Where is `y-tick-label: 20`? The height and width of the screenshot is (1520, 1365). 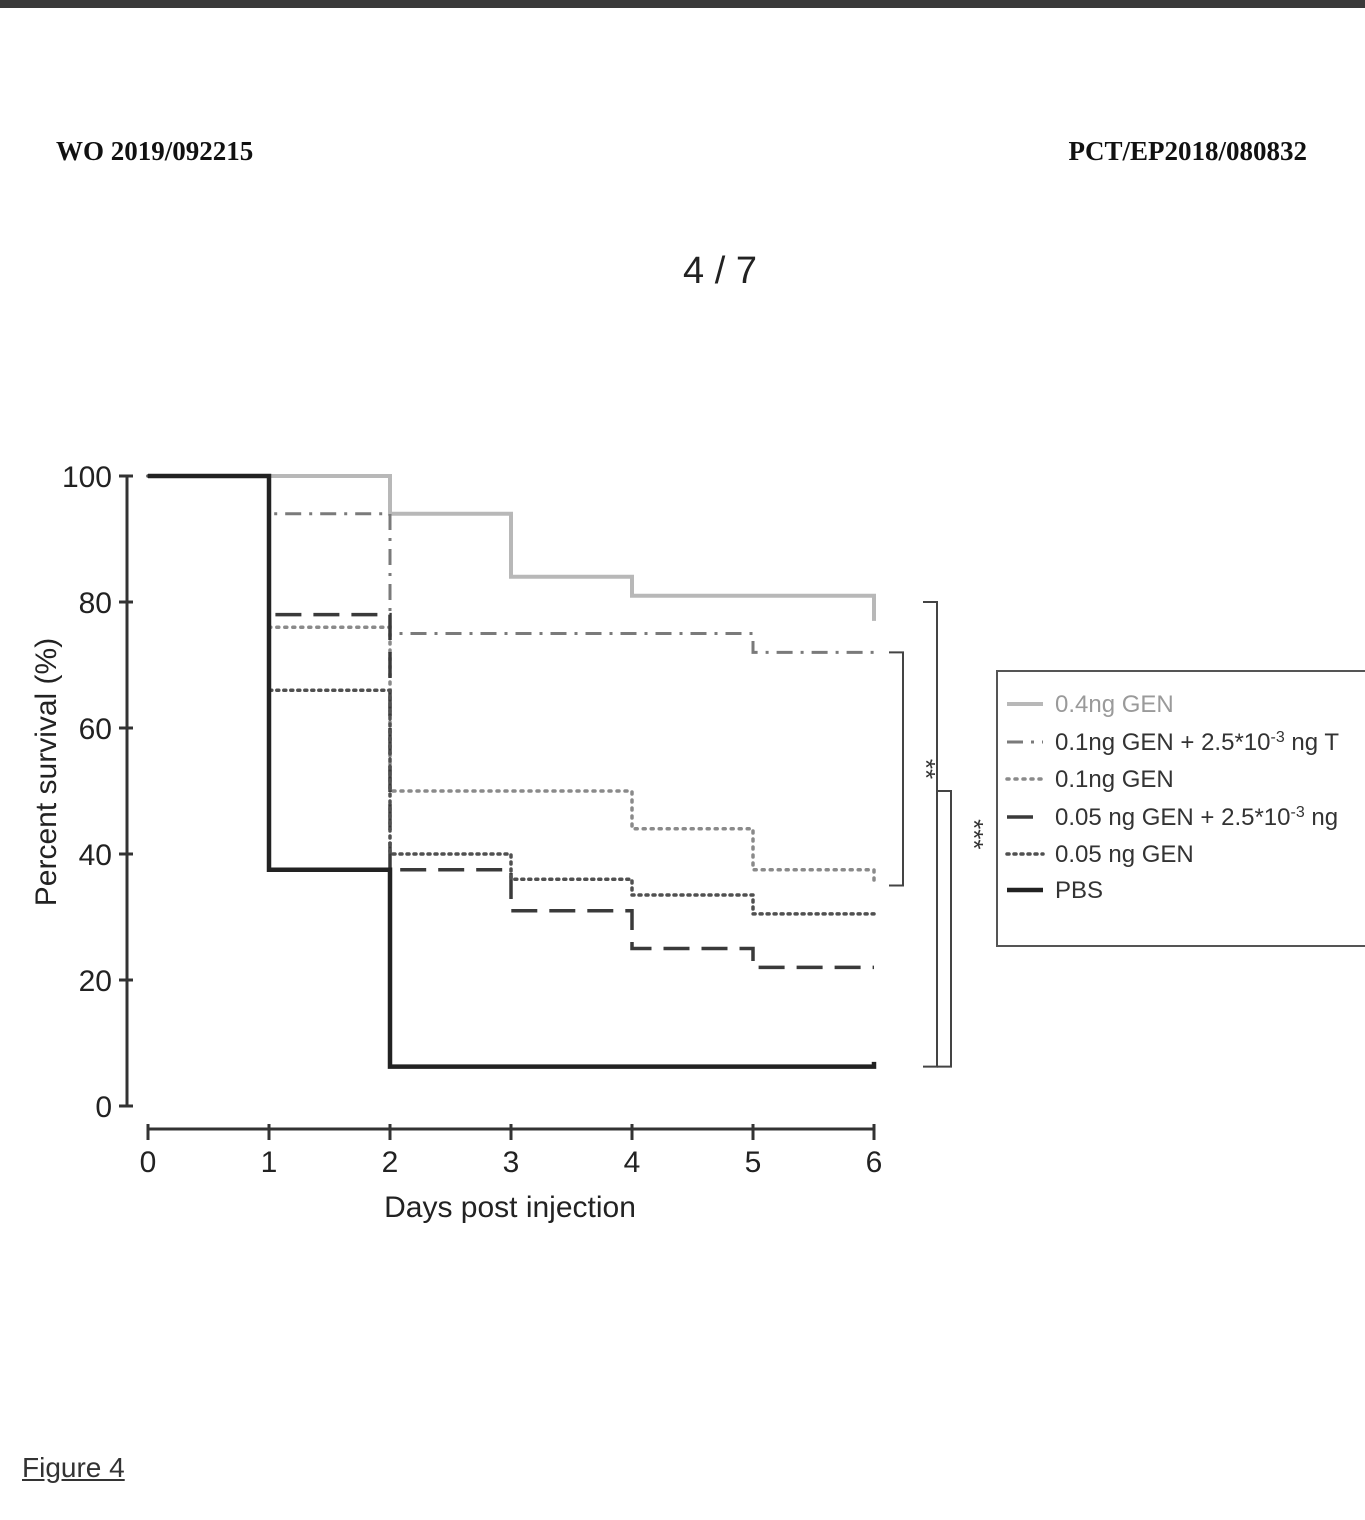 y-tick-label: 20 is located at coordinates (95, 981).